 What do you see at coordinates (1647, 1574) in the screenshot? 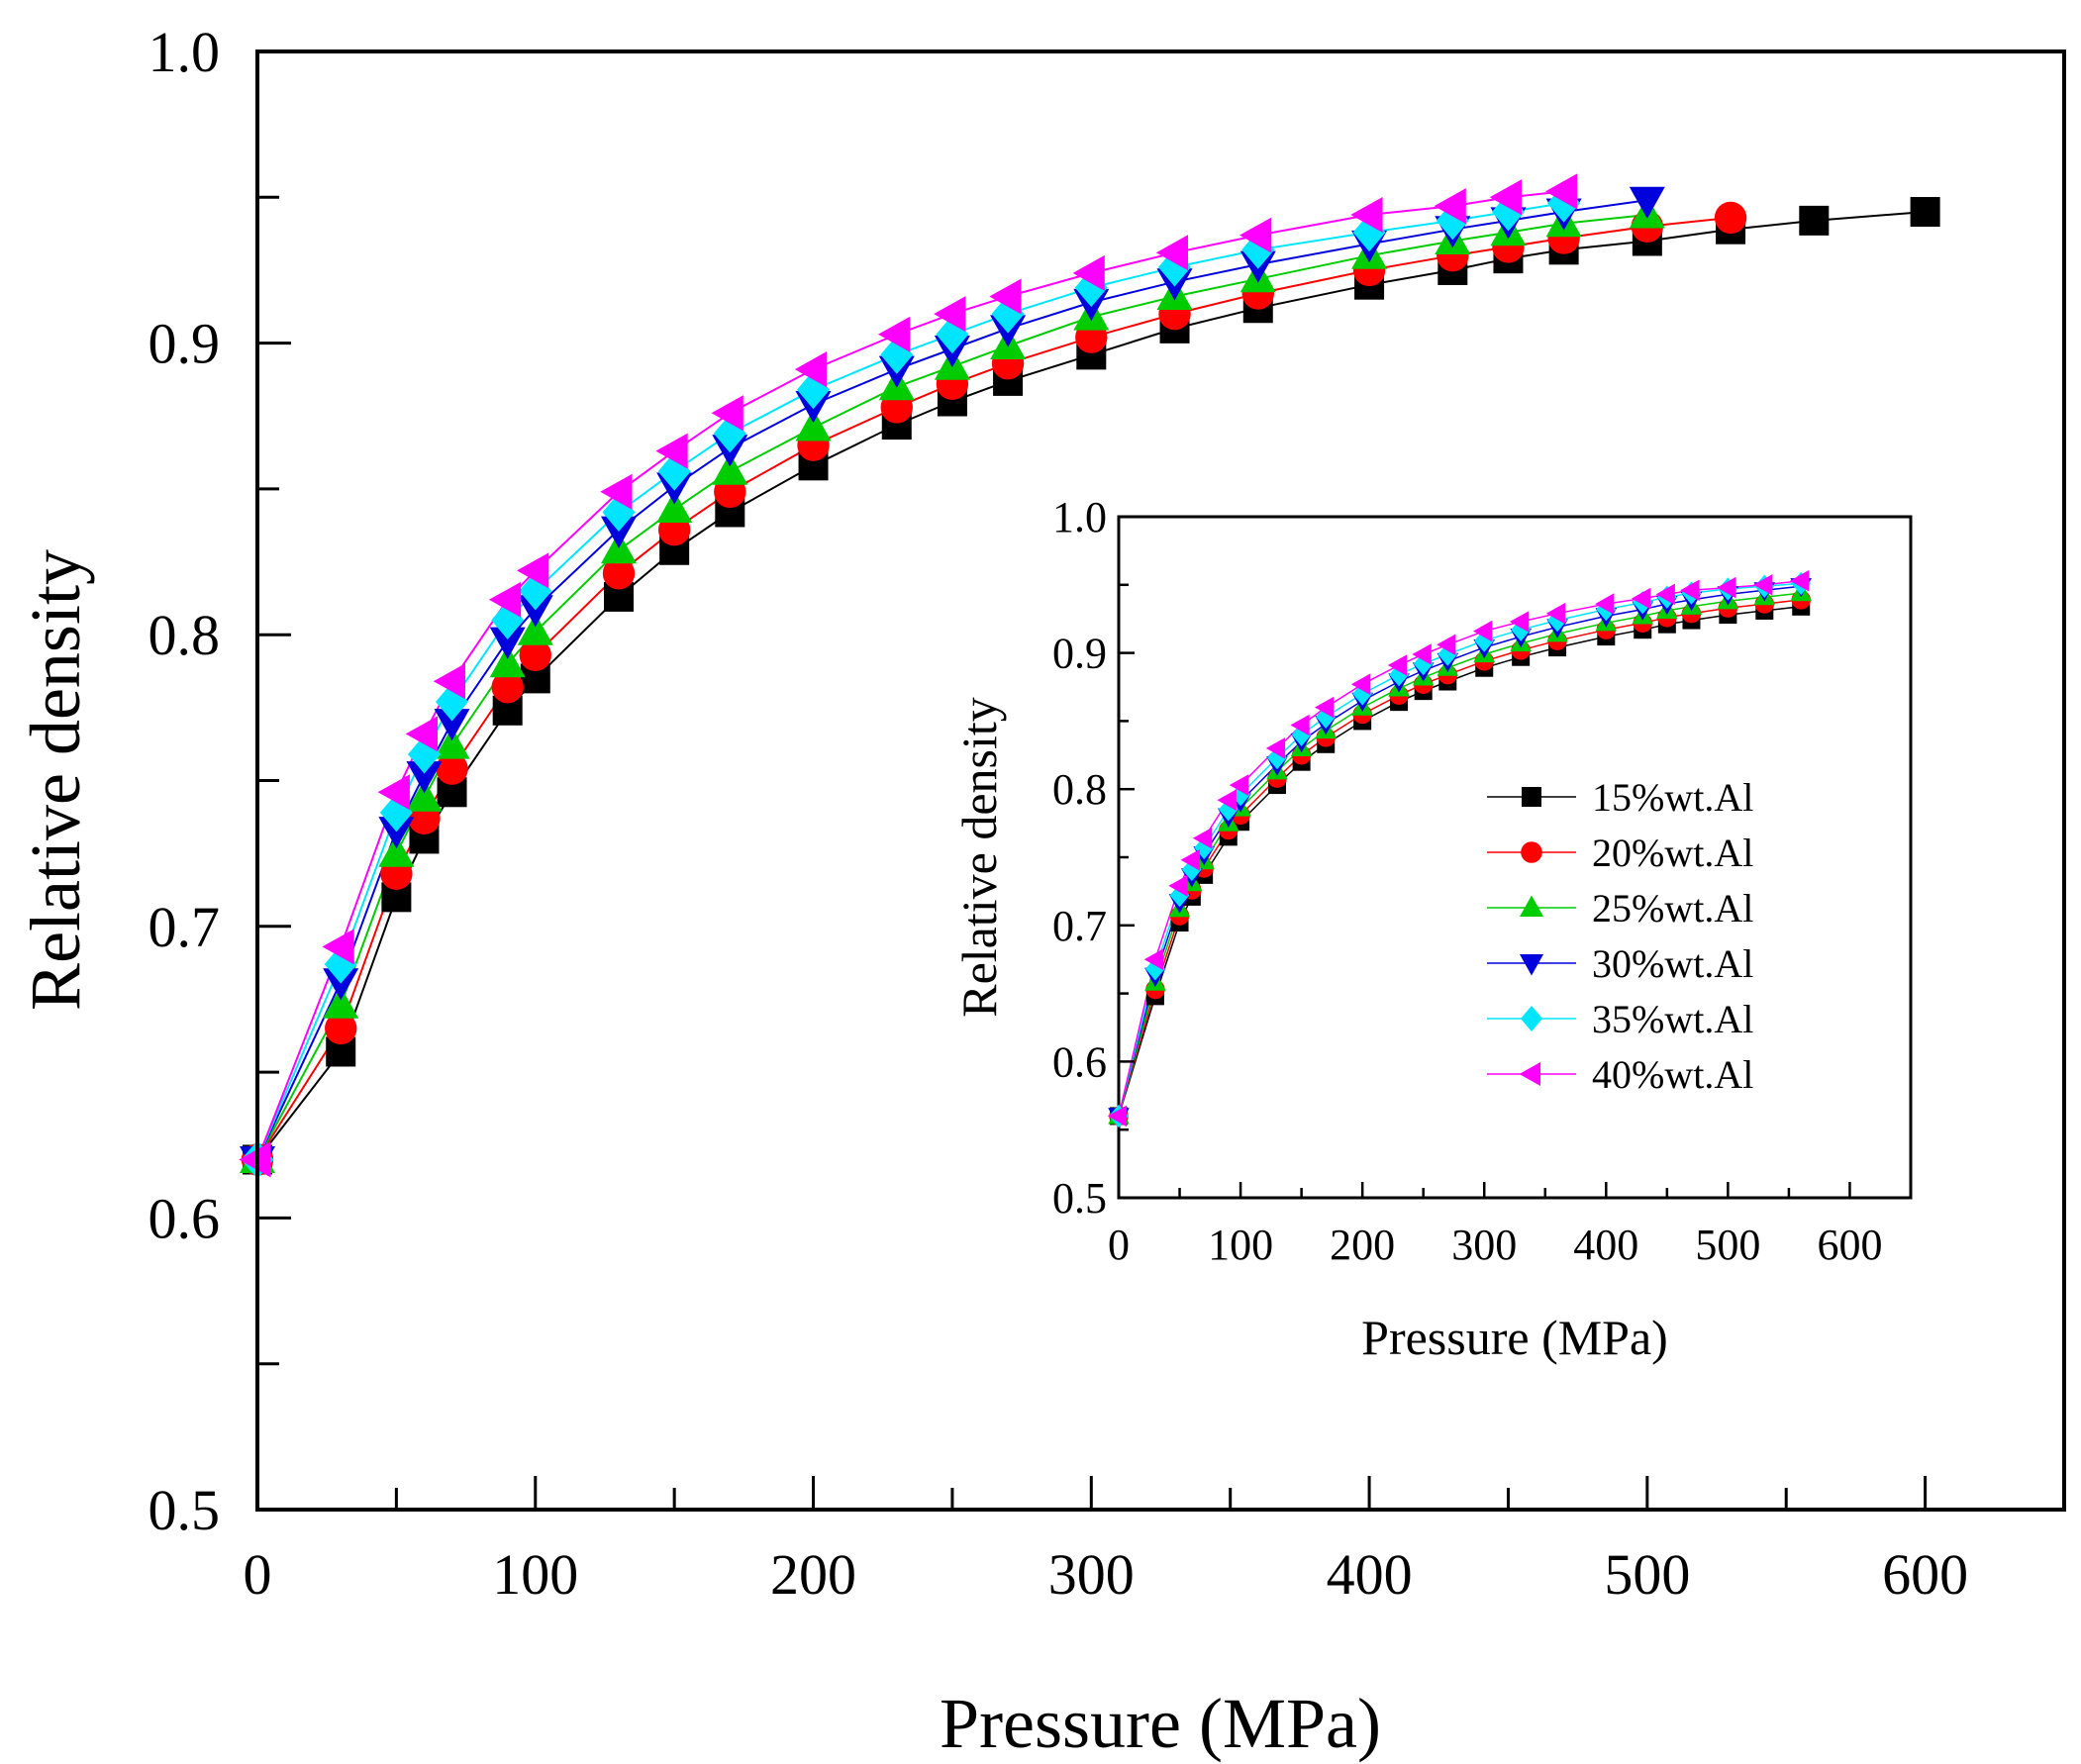
I see `main-x-tick-label: 500` at bounding box center [1647, 1574].